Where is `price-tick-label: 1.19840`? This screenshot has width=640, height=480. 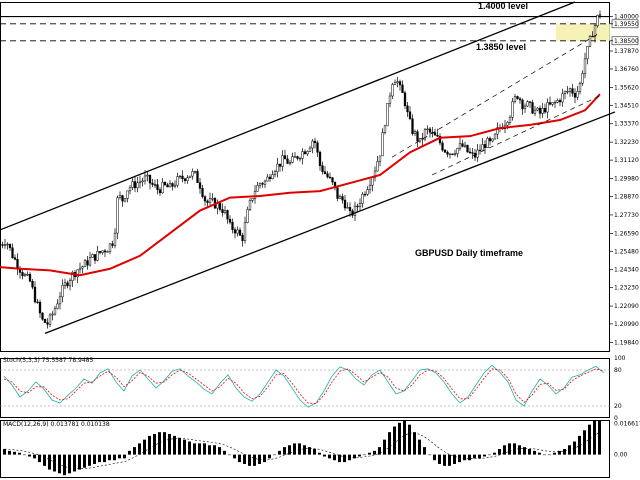 price-tick-label: 1.19840 is located at coordinates (626, 342).